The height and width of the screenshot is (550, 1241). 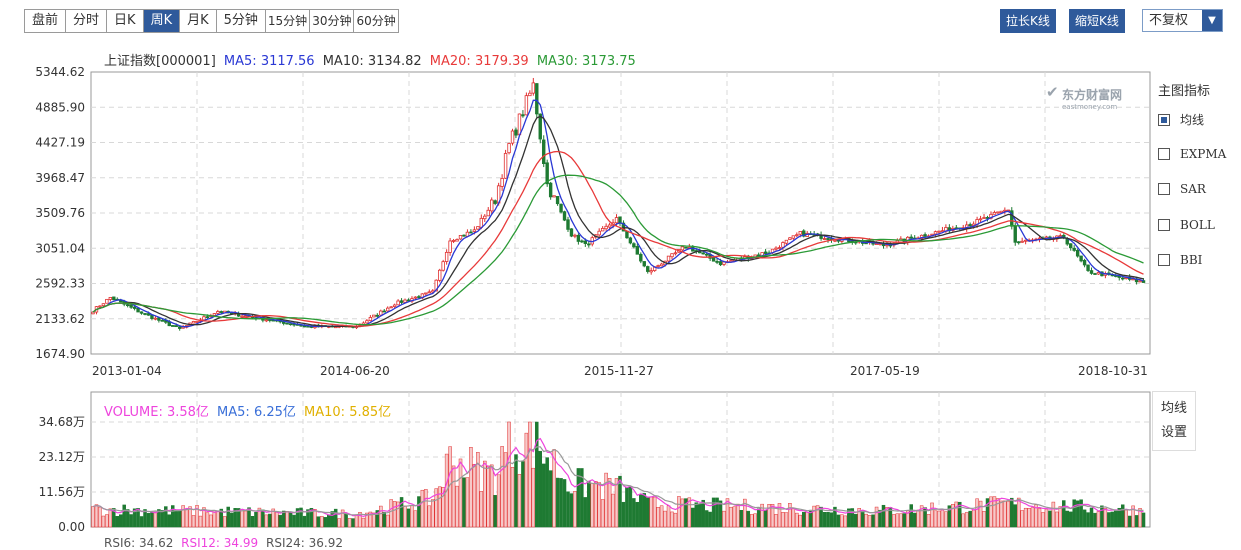 What do you see at coordinates (1097, 21) in the screenshot?
I see `shrink-kline-button: 缩短K线` at bounding box center [1097, 21].